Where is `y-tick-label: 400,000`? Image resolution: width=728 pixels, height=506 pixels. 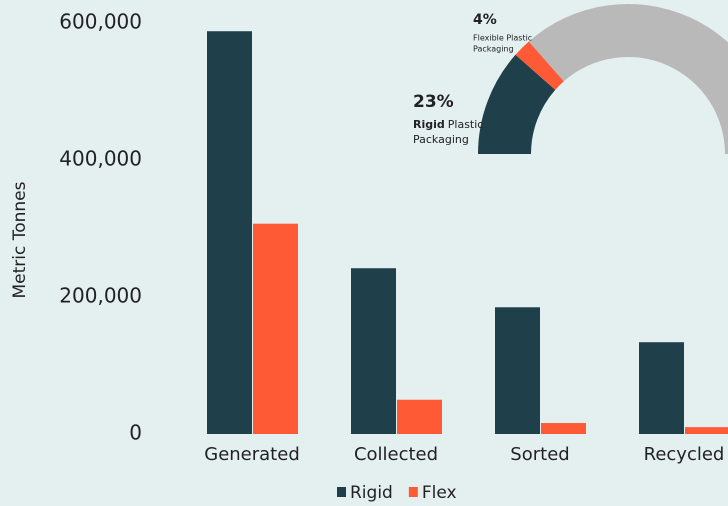 y-tick-label: 400,000 is located at coordinates (100, 159).